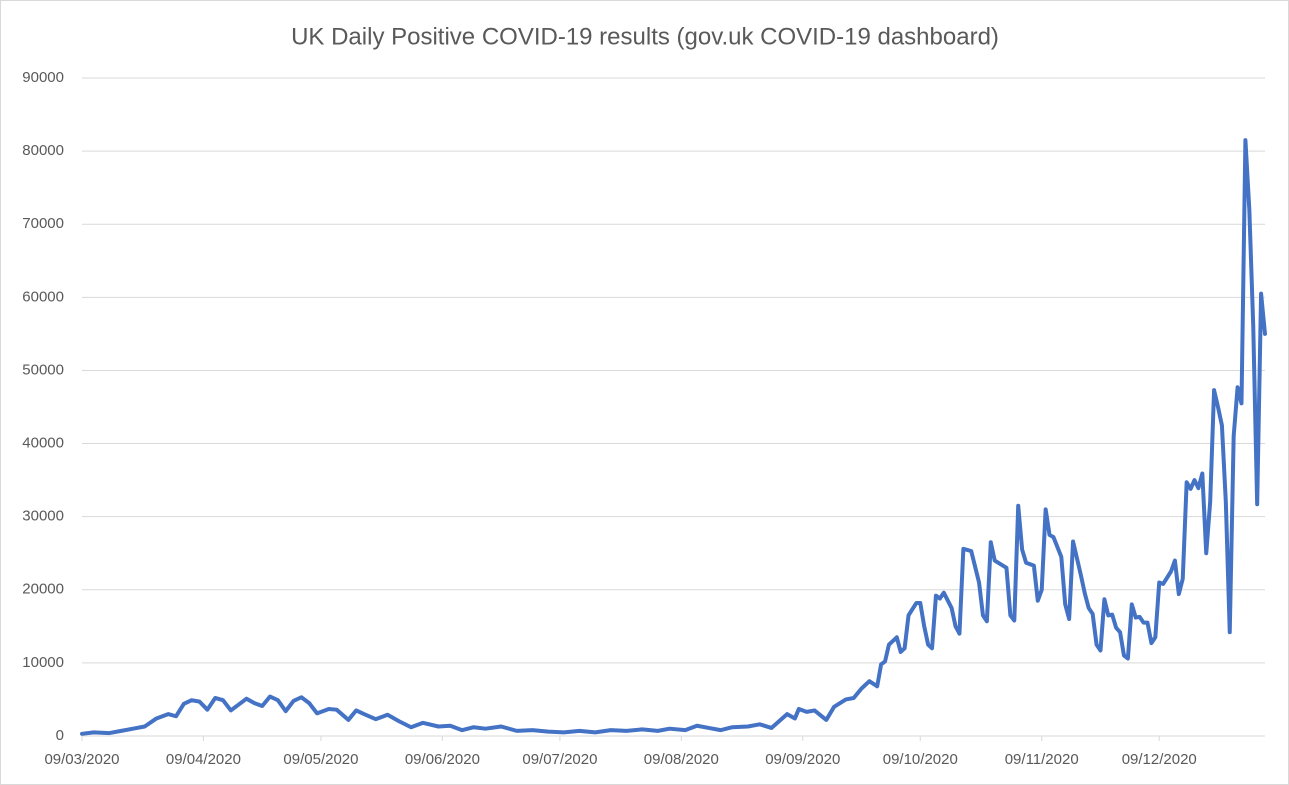 The width and height of the screenshot is (1289, 785). What do you see at coordinates (43, 589) in the screenshot?
I see `y-tick-label: 20000` at bounding box center [43, 589].